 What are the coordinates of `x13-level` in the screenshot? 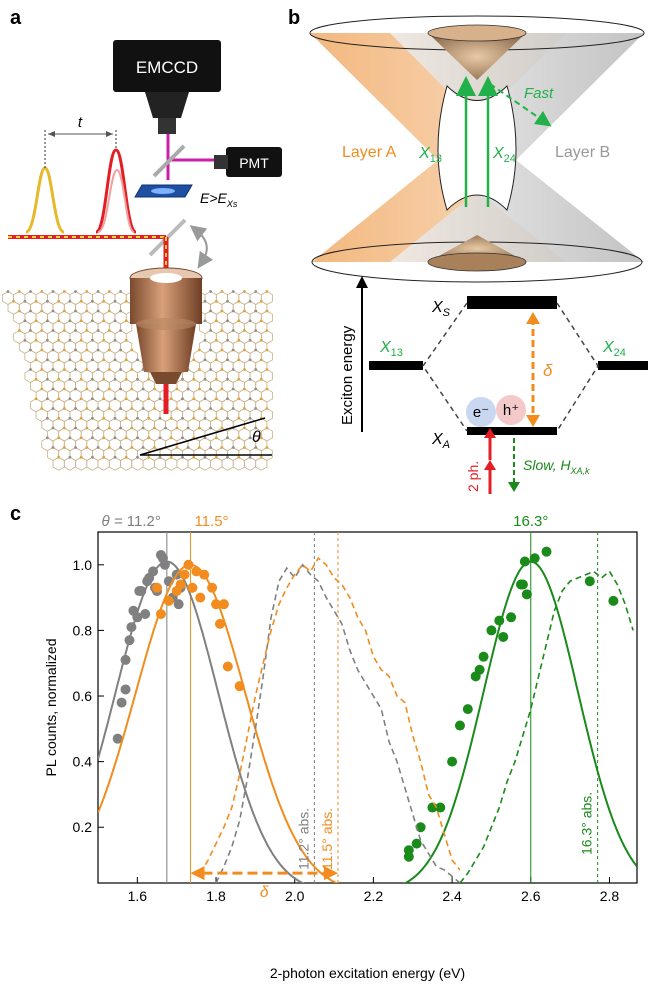 It's located at (396, 365).